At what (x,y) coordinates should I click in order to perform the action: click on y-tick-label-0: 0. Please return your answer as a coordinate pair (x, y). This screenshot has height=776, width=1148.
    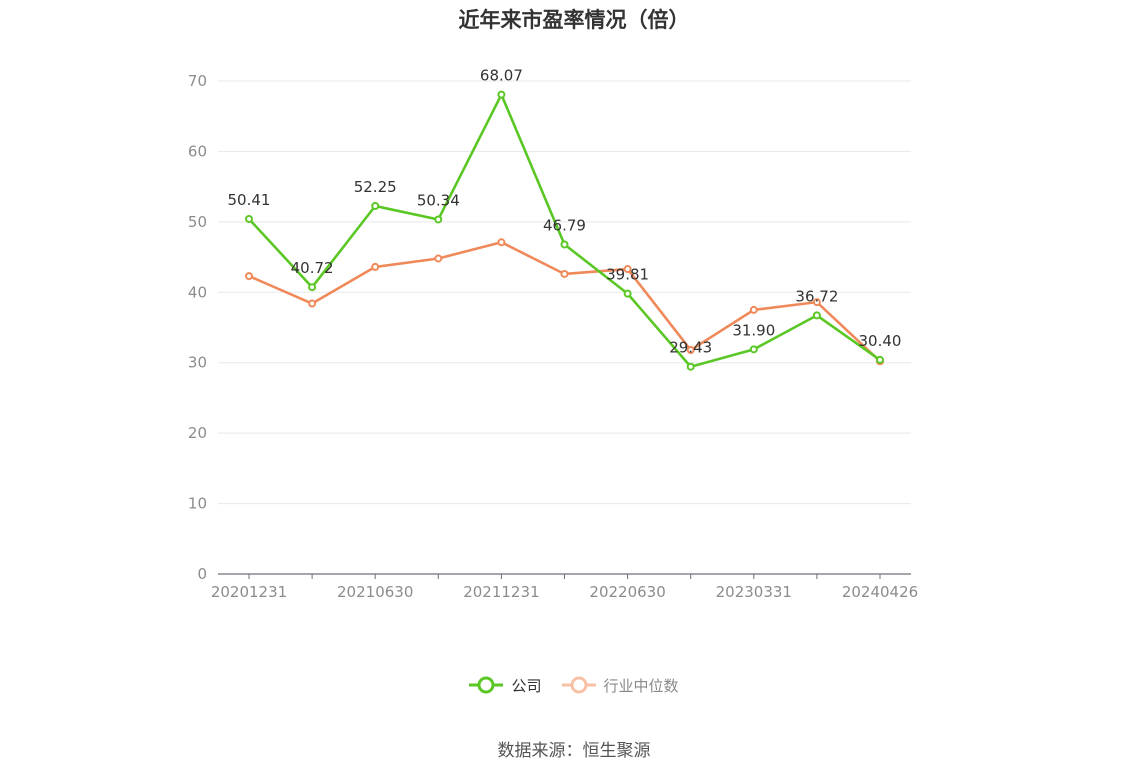
    Looking at the image, I should click on (202, 574).